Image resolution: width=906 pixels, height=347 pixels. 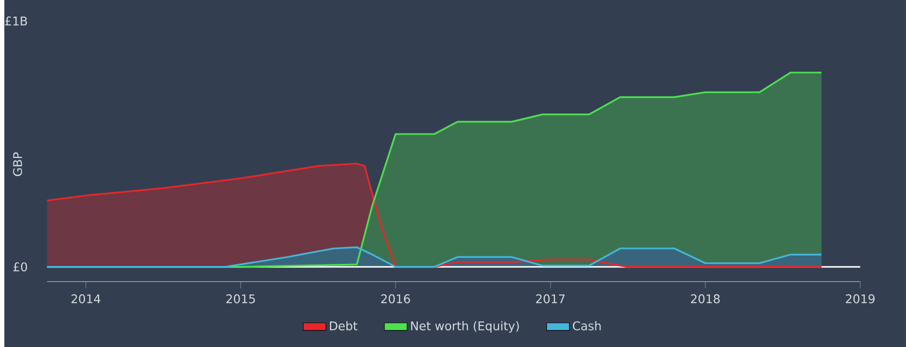 I want to click on legend-label: Debt, so click(x=344, y=325).